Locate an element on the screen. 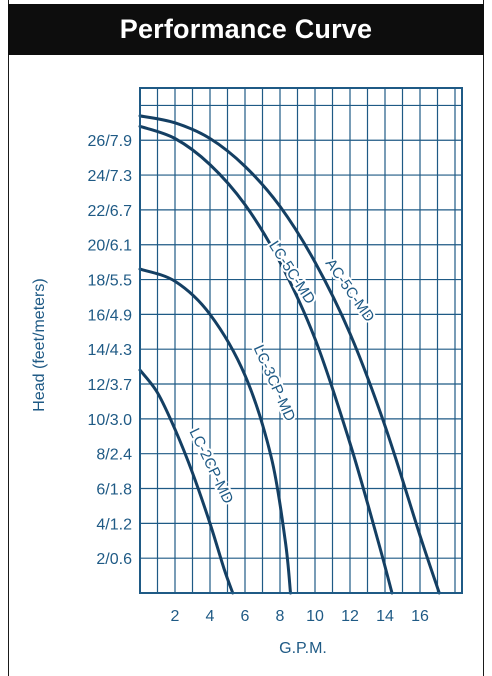 Image resolution: width=492 pixels, height=676 pixels. curve-label: LC-5C-MD is located at coordinates (291, 273).